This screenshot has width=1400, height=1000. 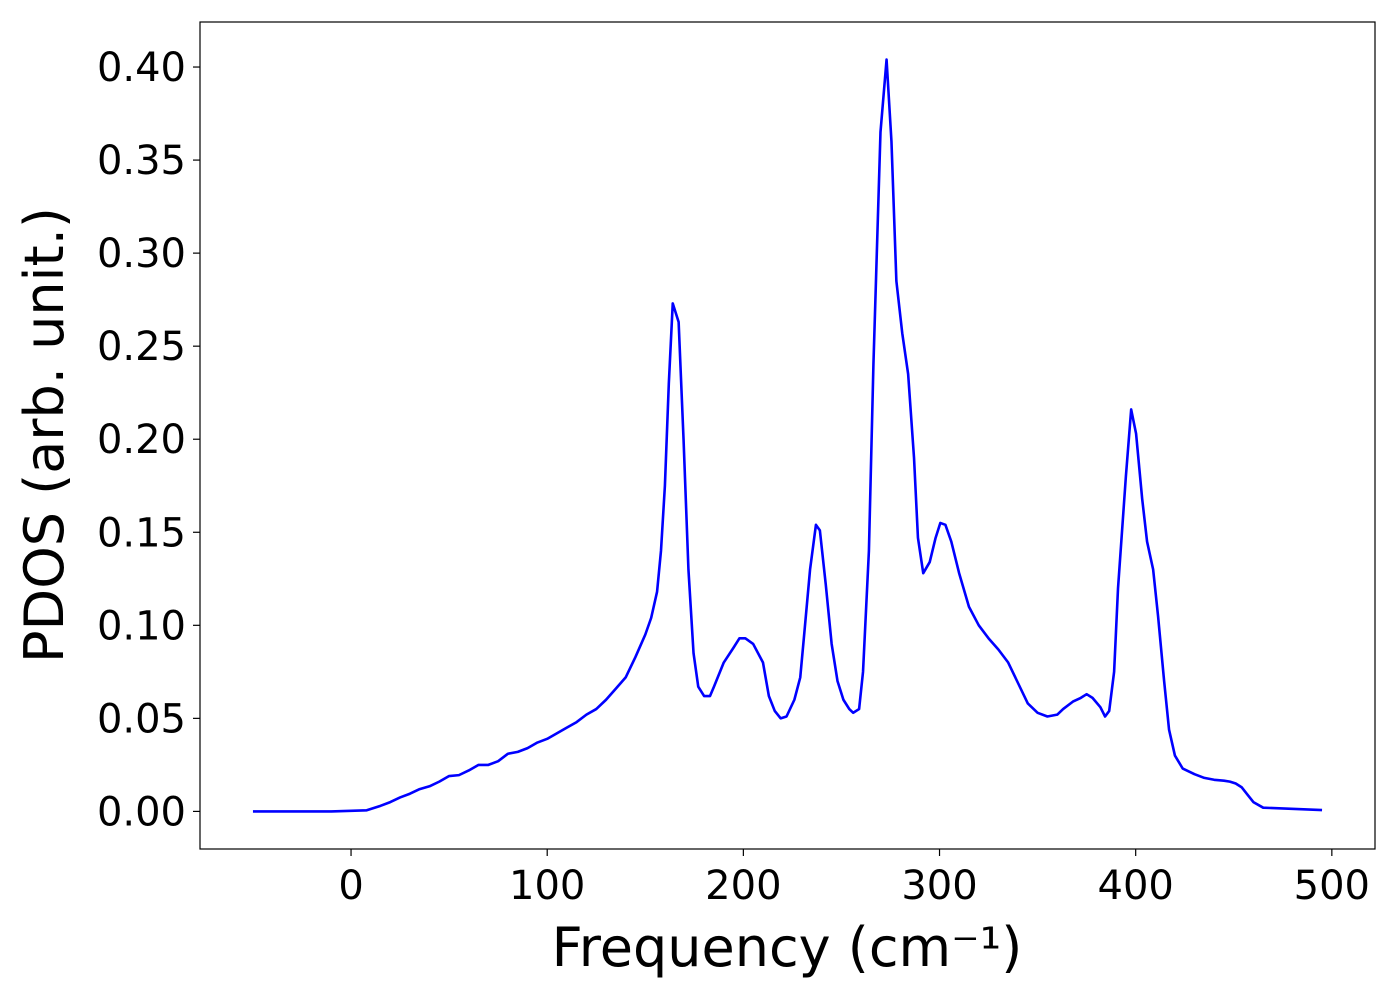 I want to click on y-tick-label: 0.05, so click(x=141, y=719).